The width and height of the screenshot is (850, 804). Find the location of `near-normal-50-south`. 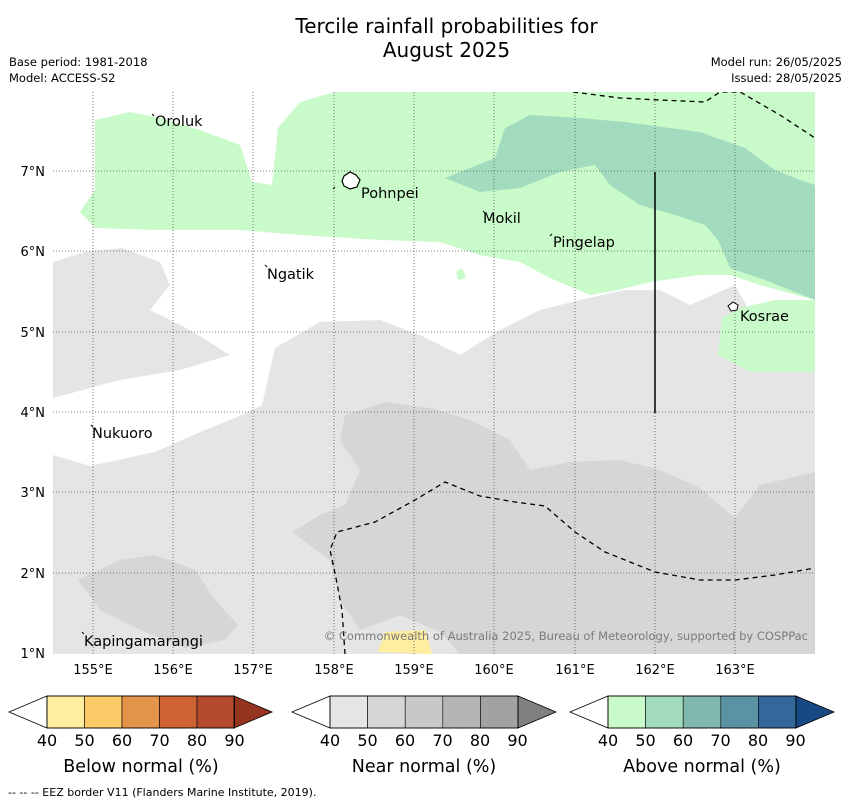

near-normal-50-south is located at coordinates (158, 601).